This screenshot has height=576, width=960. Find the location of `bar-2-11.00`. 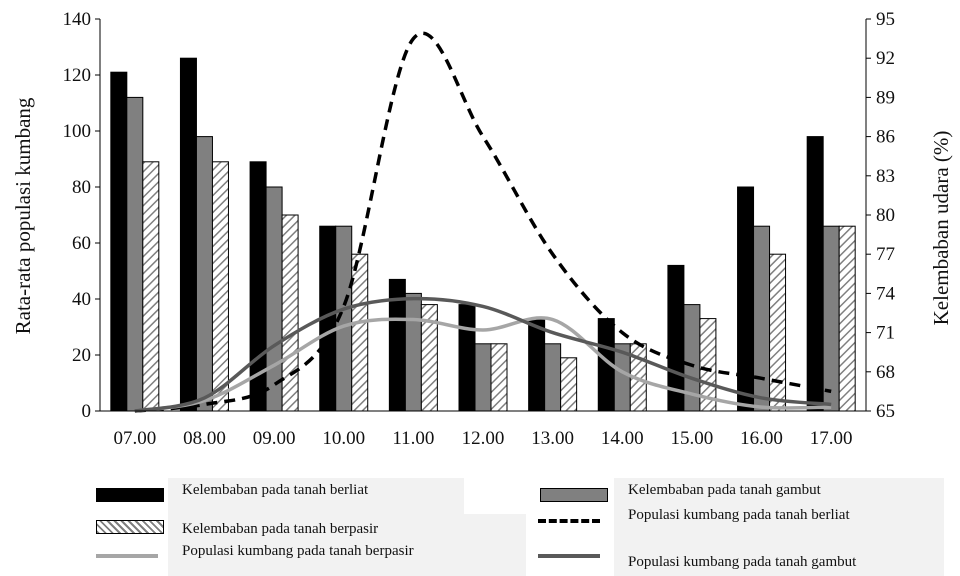

bar-2-11.00 is located at coordinates (413, 352).